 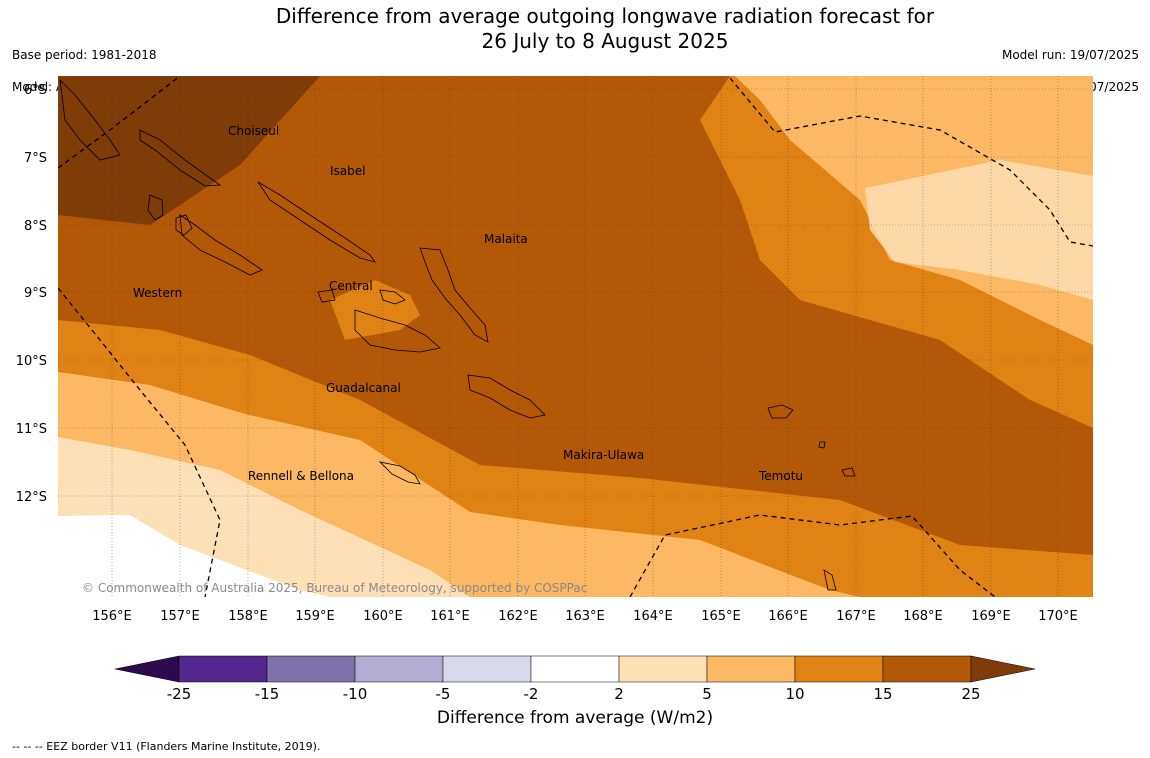 What do you see at coordinates (399, 473) in the screenshot?
I see `island-rennell` at bounding box center [399, 473].